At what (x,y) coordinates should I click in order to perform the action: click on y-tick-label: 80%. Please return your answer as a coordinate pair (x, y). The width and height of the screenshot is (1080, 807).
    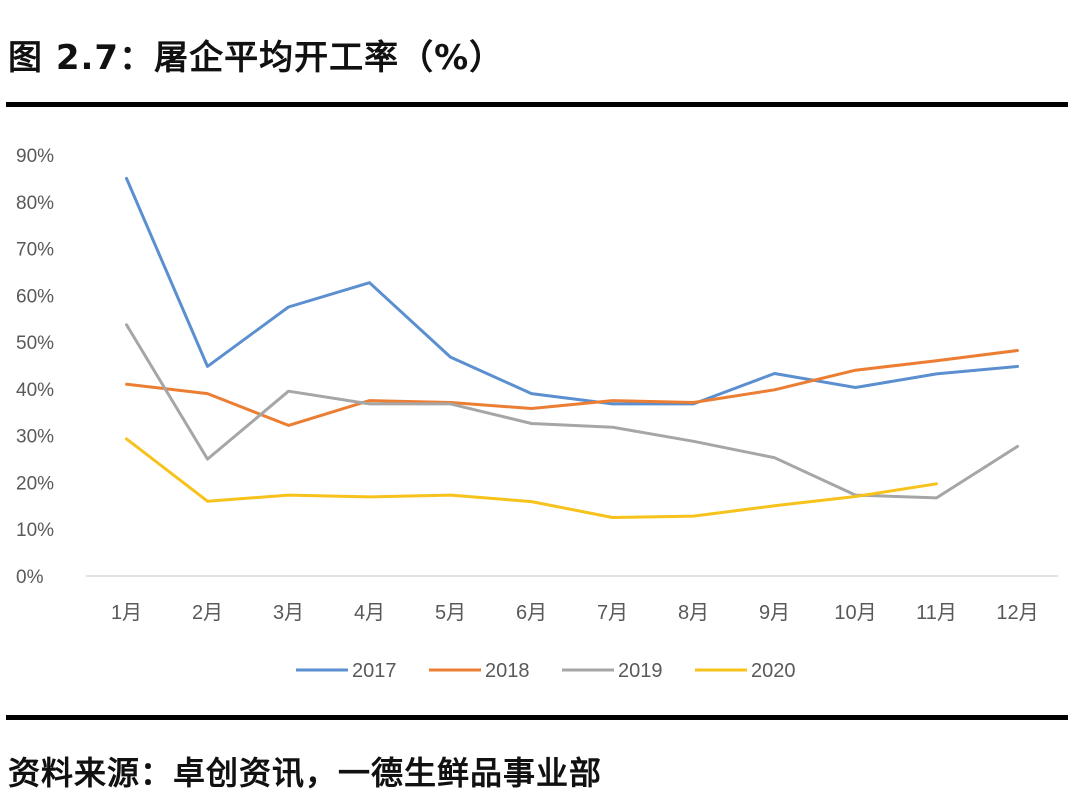
    Looking at the image, I should click on (35, 203).